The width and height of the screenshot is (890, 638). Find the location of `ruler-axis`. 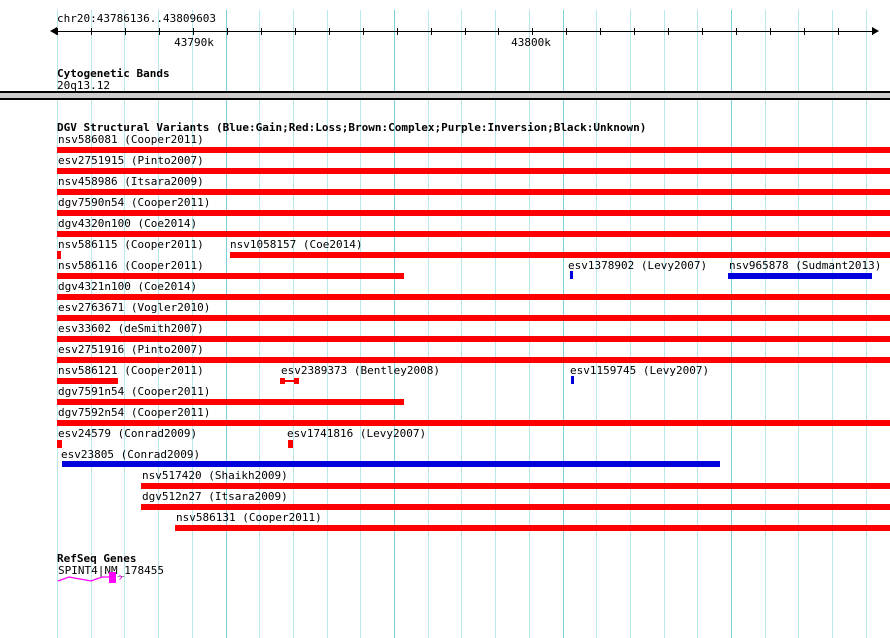

ruler-axis is located at coordinates (464, 31).